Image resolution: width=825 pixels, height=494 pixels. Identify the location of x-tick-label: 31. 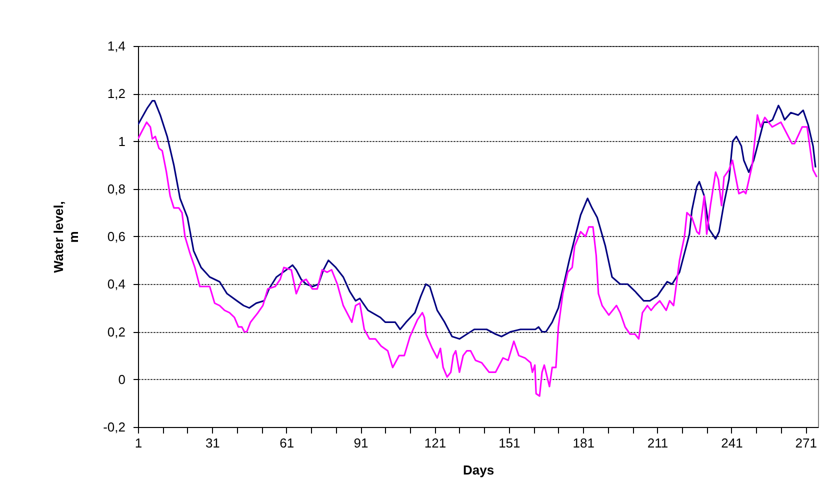
(212, 443).